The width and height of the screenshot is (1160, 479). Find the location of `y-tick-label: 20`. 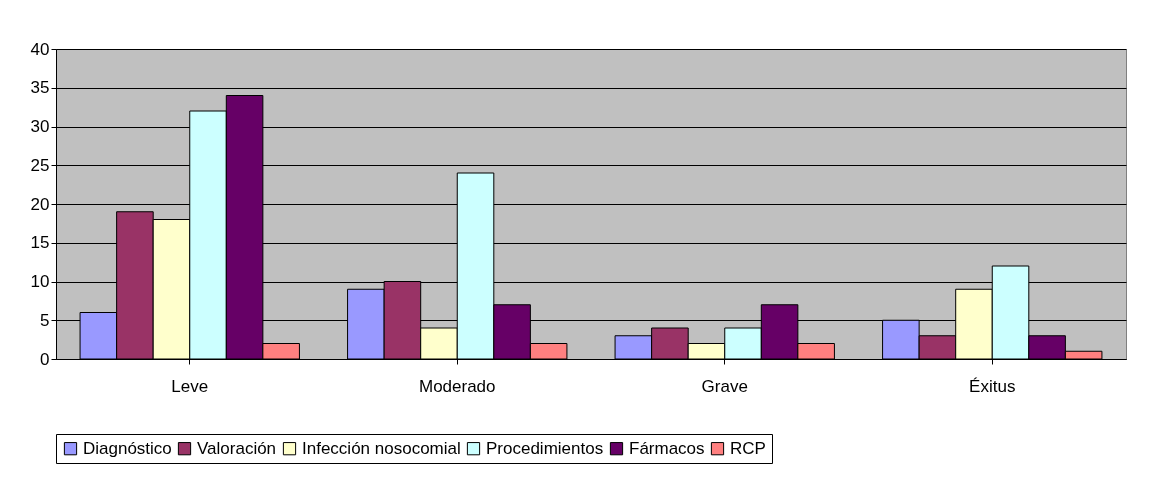

y-tick-label: 20 is located at coordinates (40, 204).